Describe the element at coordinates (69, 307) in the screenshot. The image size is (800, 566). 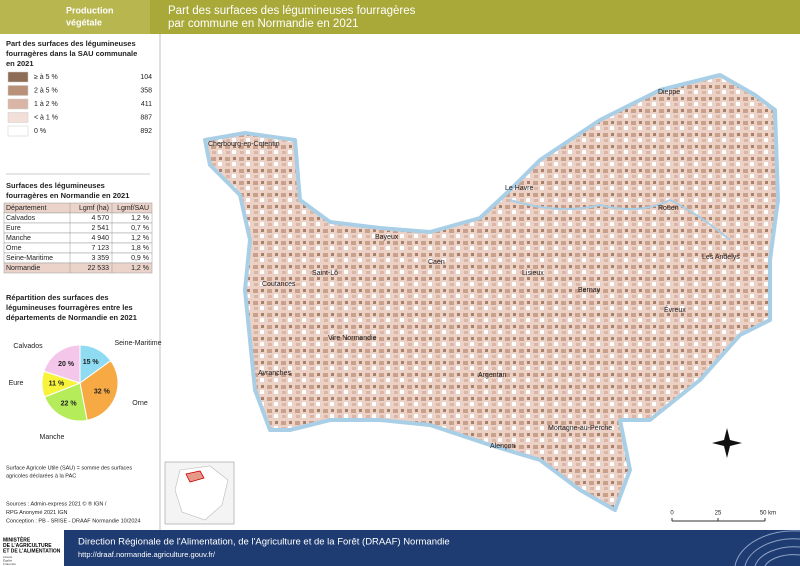
I see `pie-title: légumineuses fourragères entre les` at that location.